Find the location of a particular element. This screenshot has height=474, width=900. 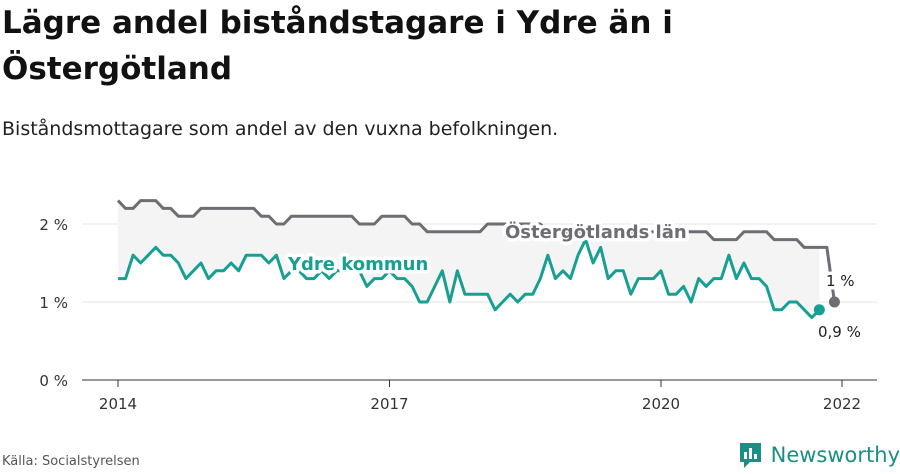

series-label-ydre-halo: Ydre kommun is located at coordinates (357, 264).